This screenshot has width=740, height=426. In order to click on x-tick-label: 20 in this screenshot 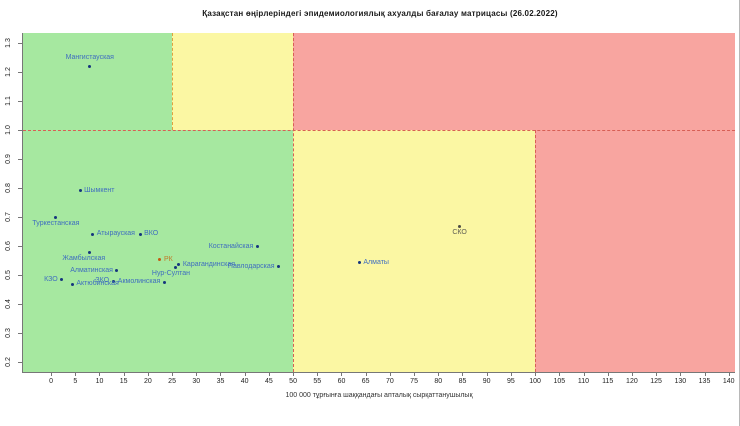, I will do `click(147, 381)`.